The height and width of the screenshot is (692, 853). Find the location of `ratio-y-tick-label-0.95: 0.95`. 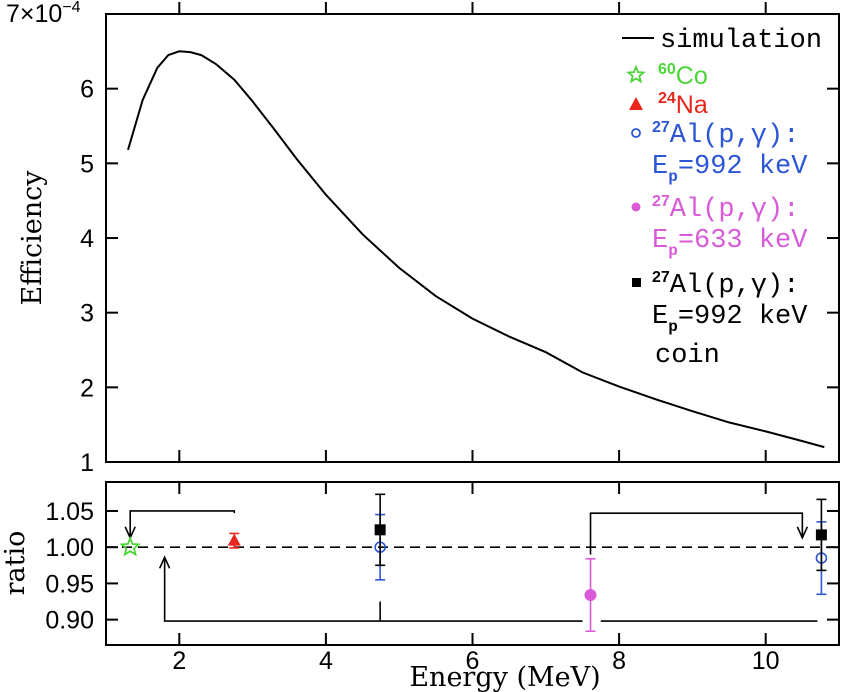

ratio-y-tick-label-0.95: 0.95 is located at coordinates (69, 584).